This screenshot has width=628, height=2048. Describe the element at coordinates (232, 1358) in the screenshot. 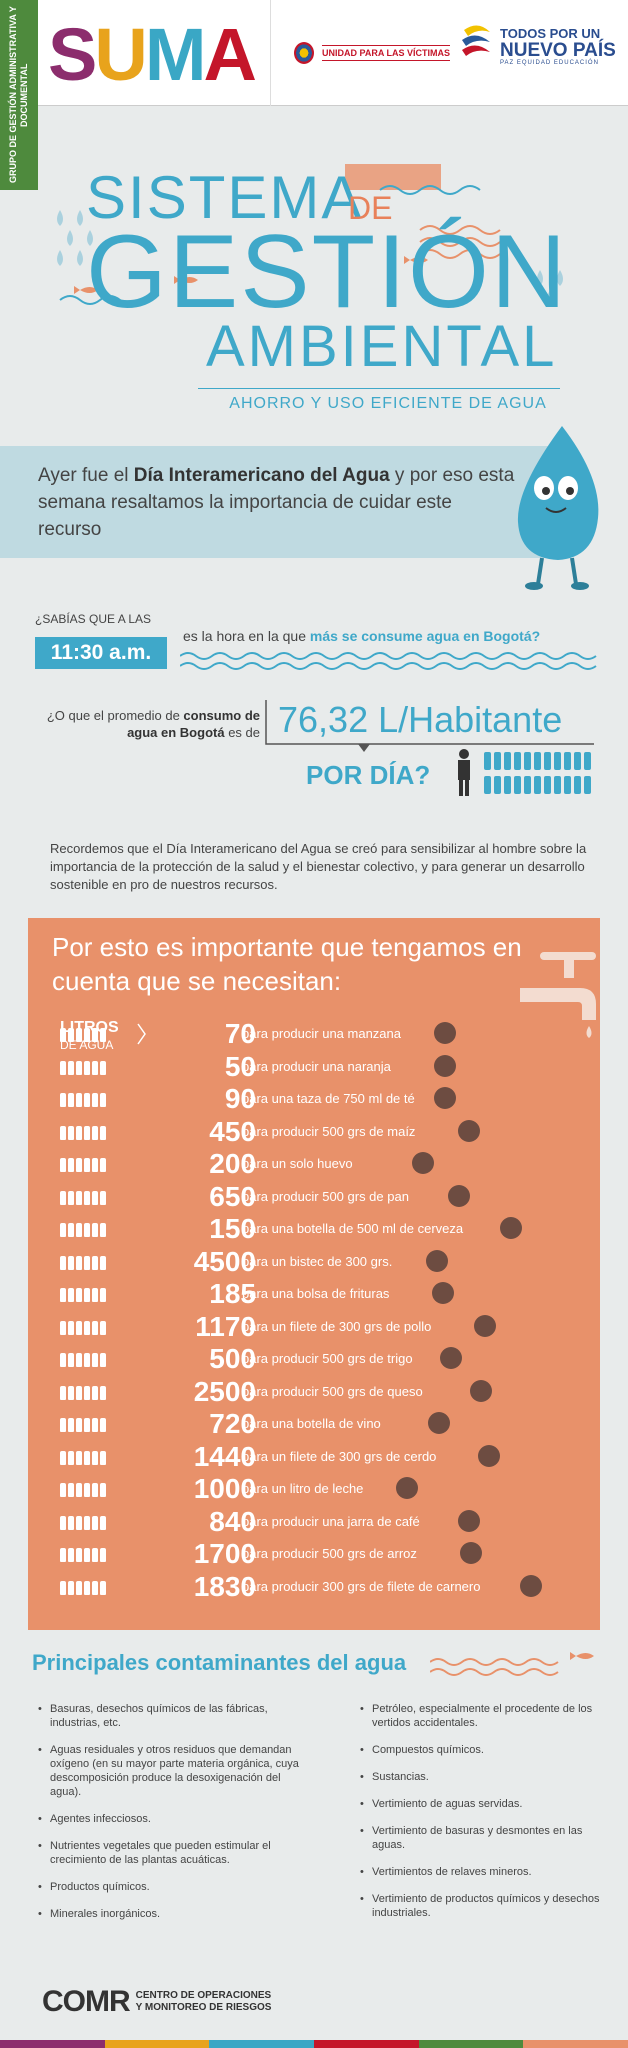

I see `liters-value: 500` at that location.